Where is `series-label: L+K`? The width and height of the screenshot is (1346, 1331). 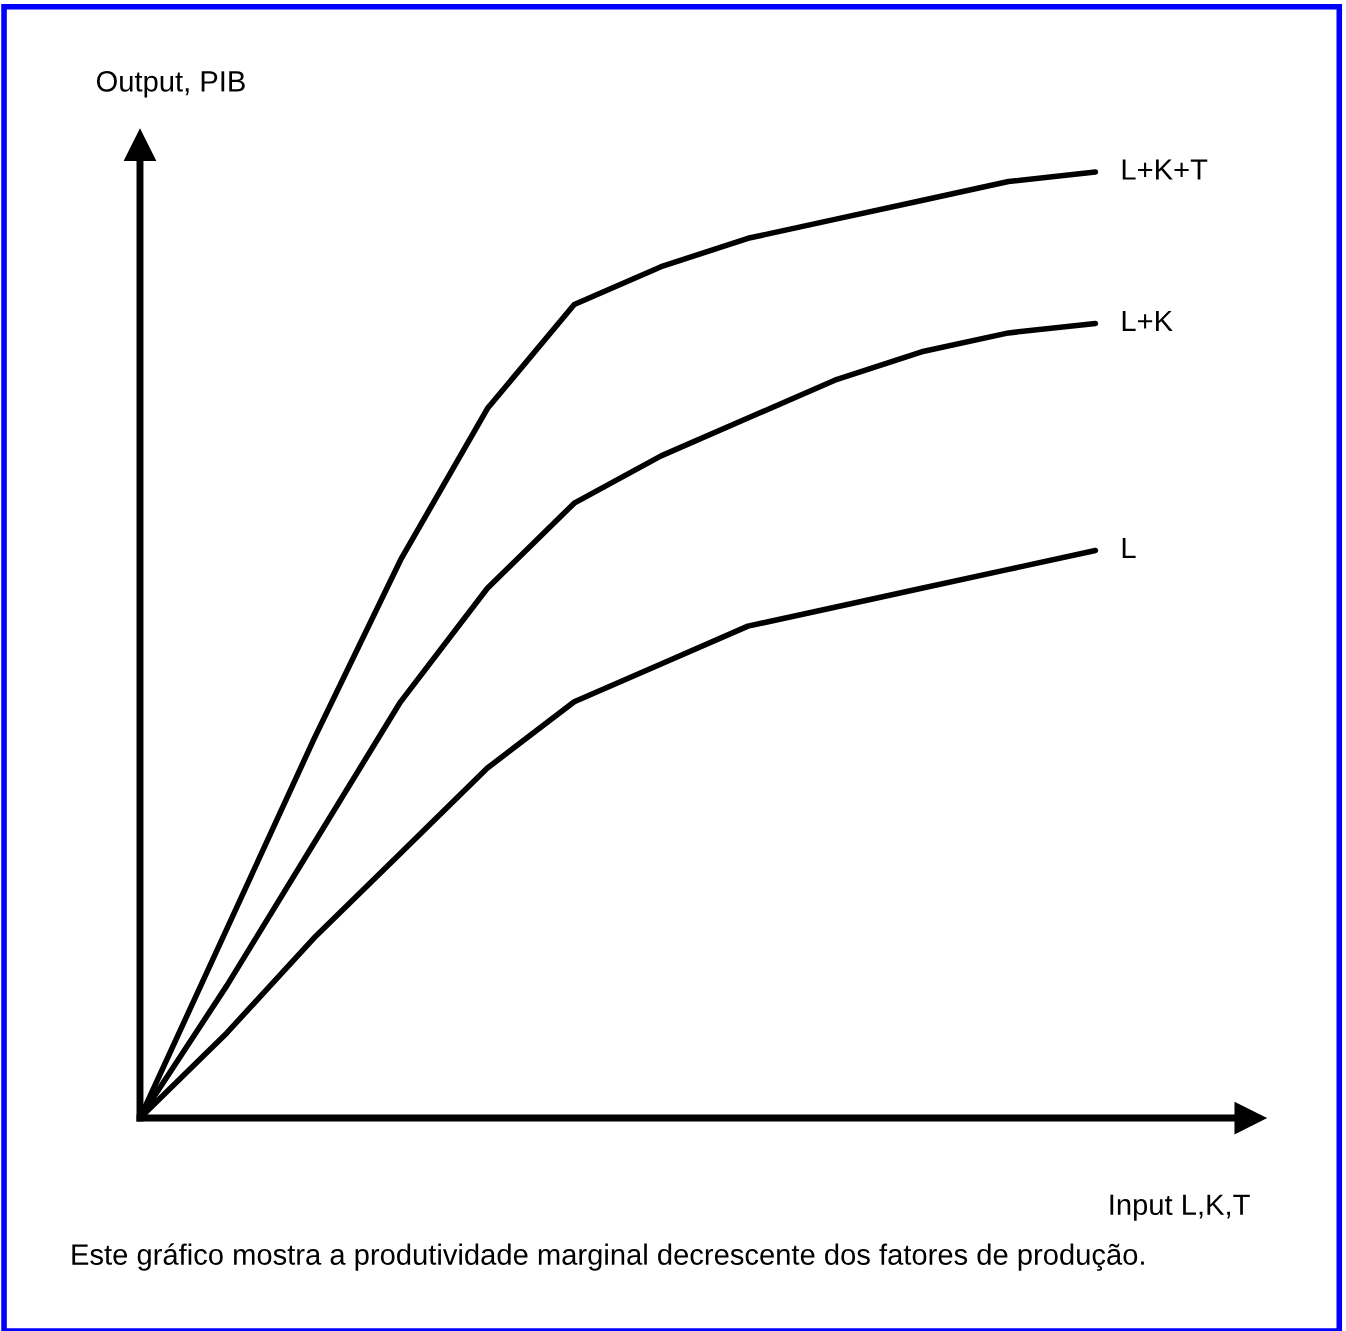
series-label: L+K is located at coordinates (1147, 320).